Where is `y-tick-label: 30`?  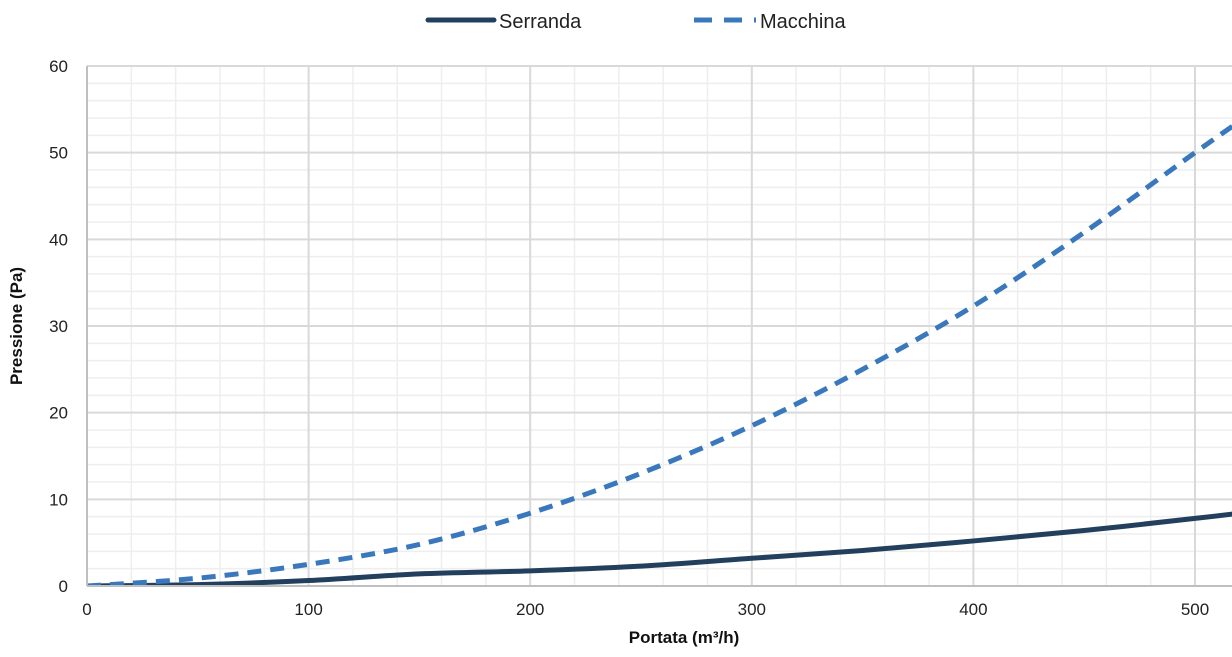 y-tick-label: 30 is located at coordinates (58, 326).